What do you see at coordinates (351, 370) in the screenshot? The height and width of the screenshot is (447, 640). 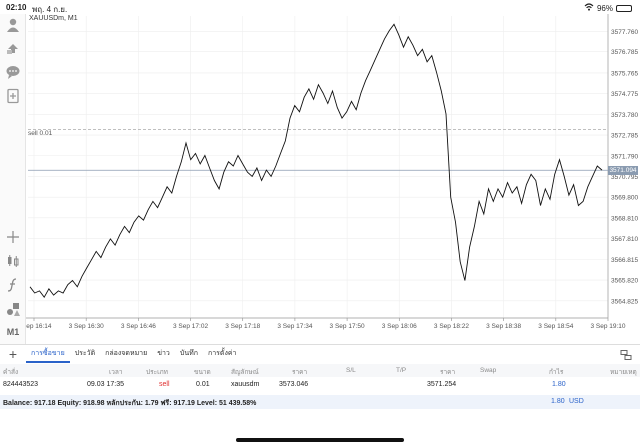 I see `header-sl: S/L` at bounding box center [351, 370].